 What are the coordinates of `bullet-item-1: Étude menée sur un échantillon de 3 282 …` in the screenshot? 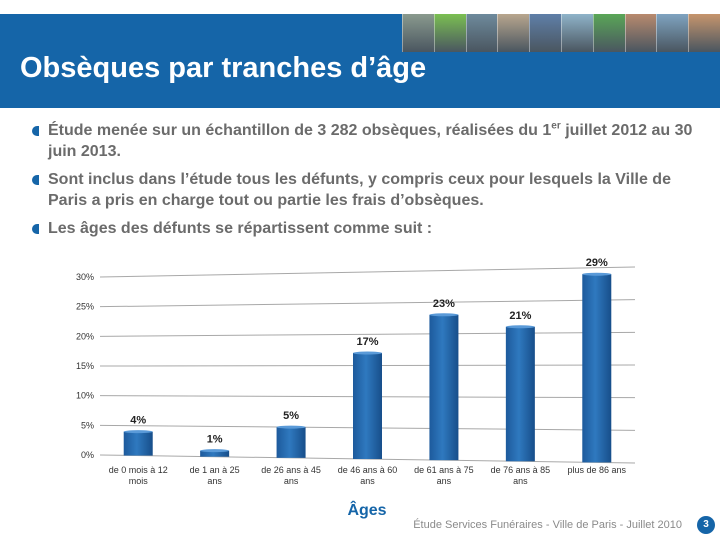 It's located at (367, 141).